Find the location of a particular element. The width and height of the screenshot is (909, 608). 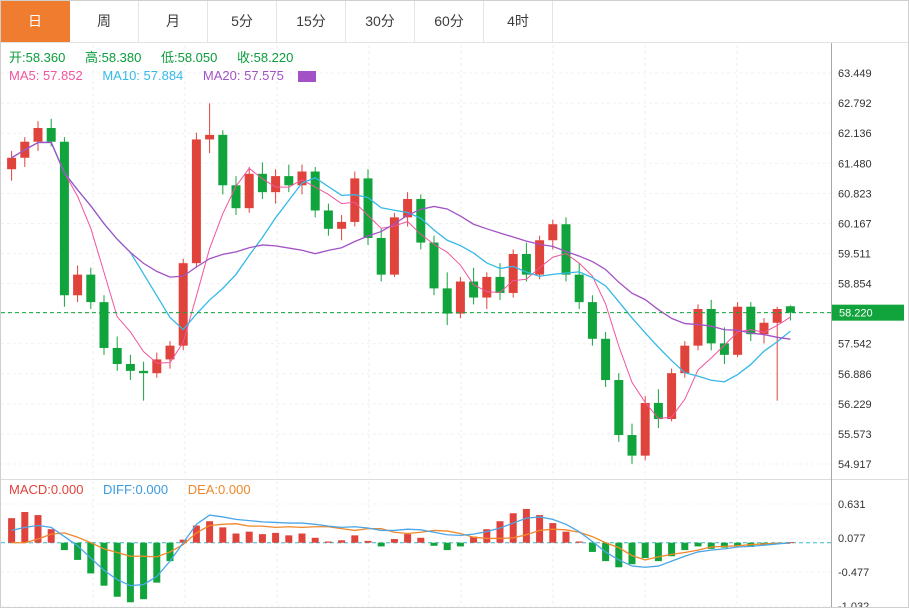

svg-text: 62.792 is located at coordinates (855, 104).